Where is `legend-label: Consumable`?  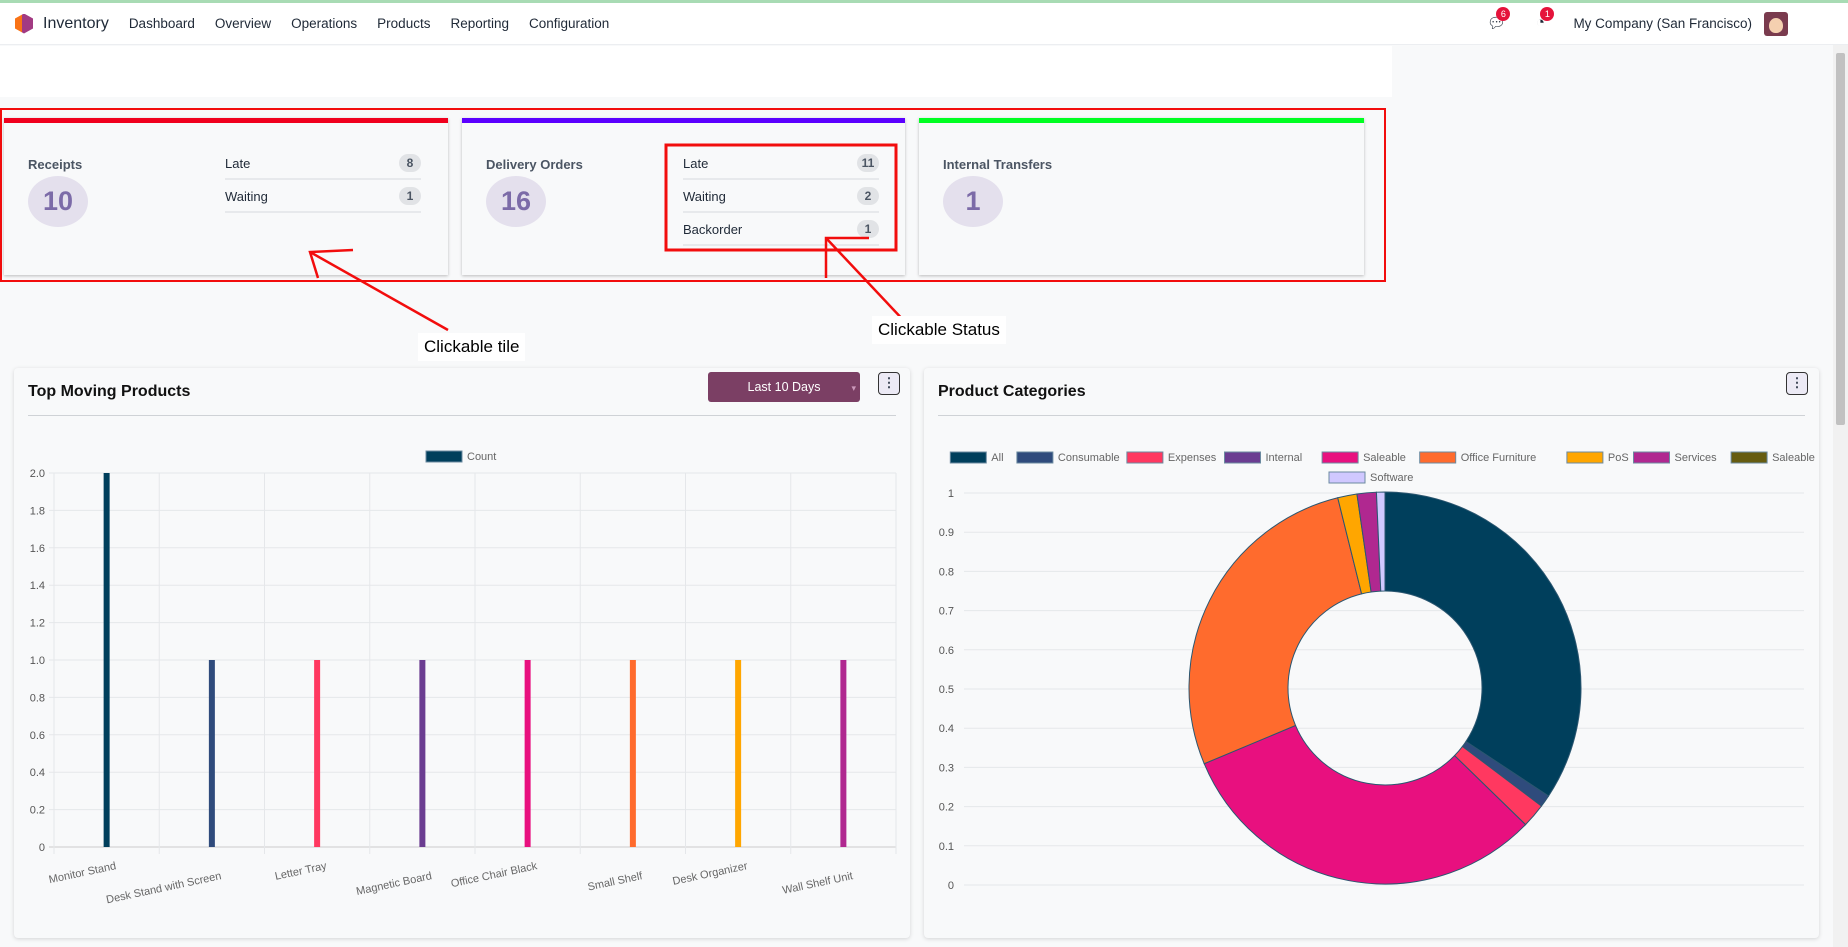 legend-label: Consumable is located at coordinates (1089, 458).